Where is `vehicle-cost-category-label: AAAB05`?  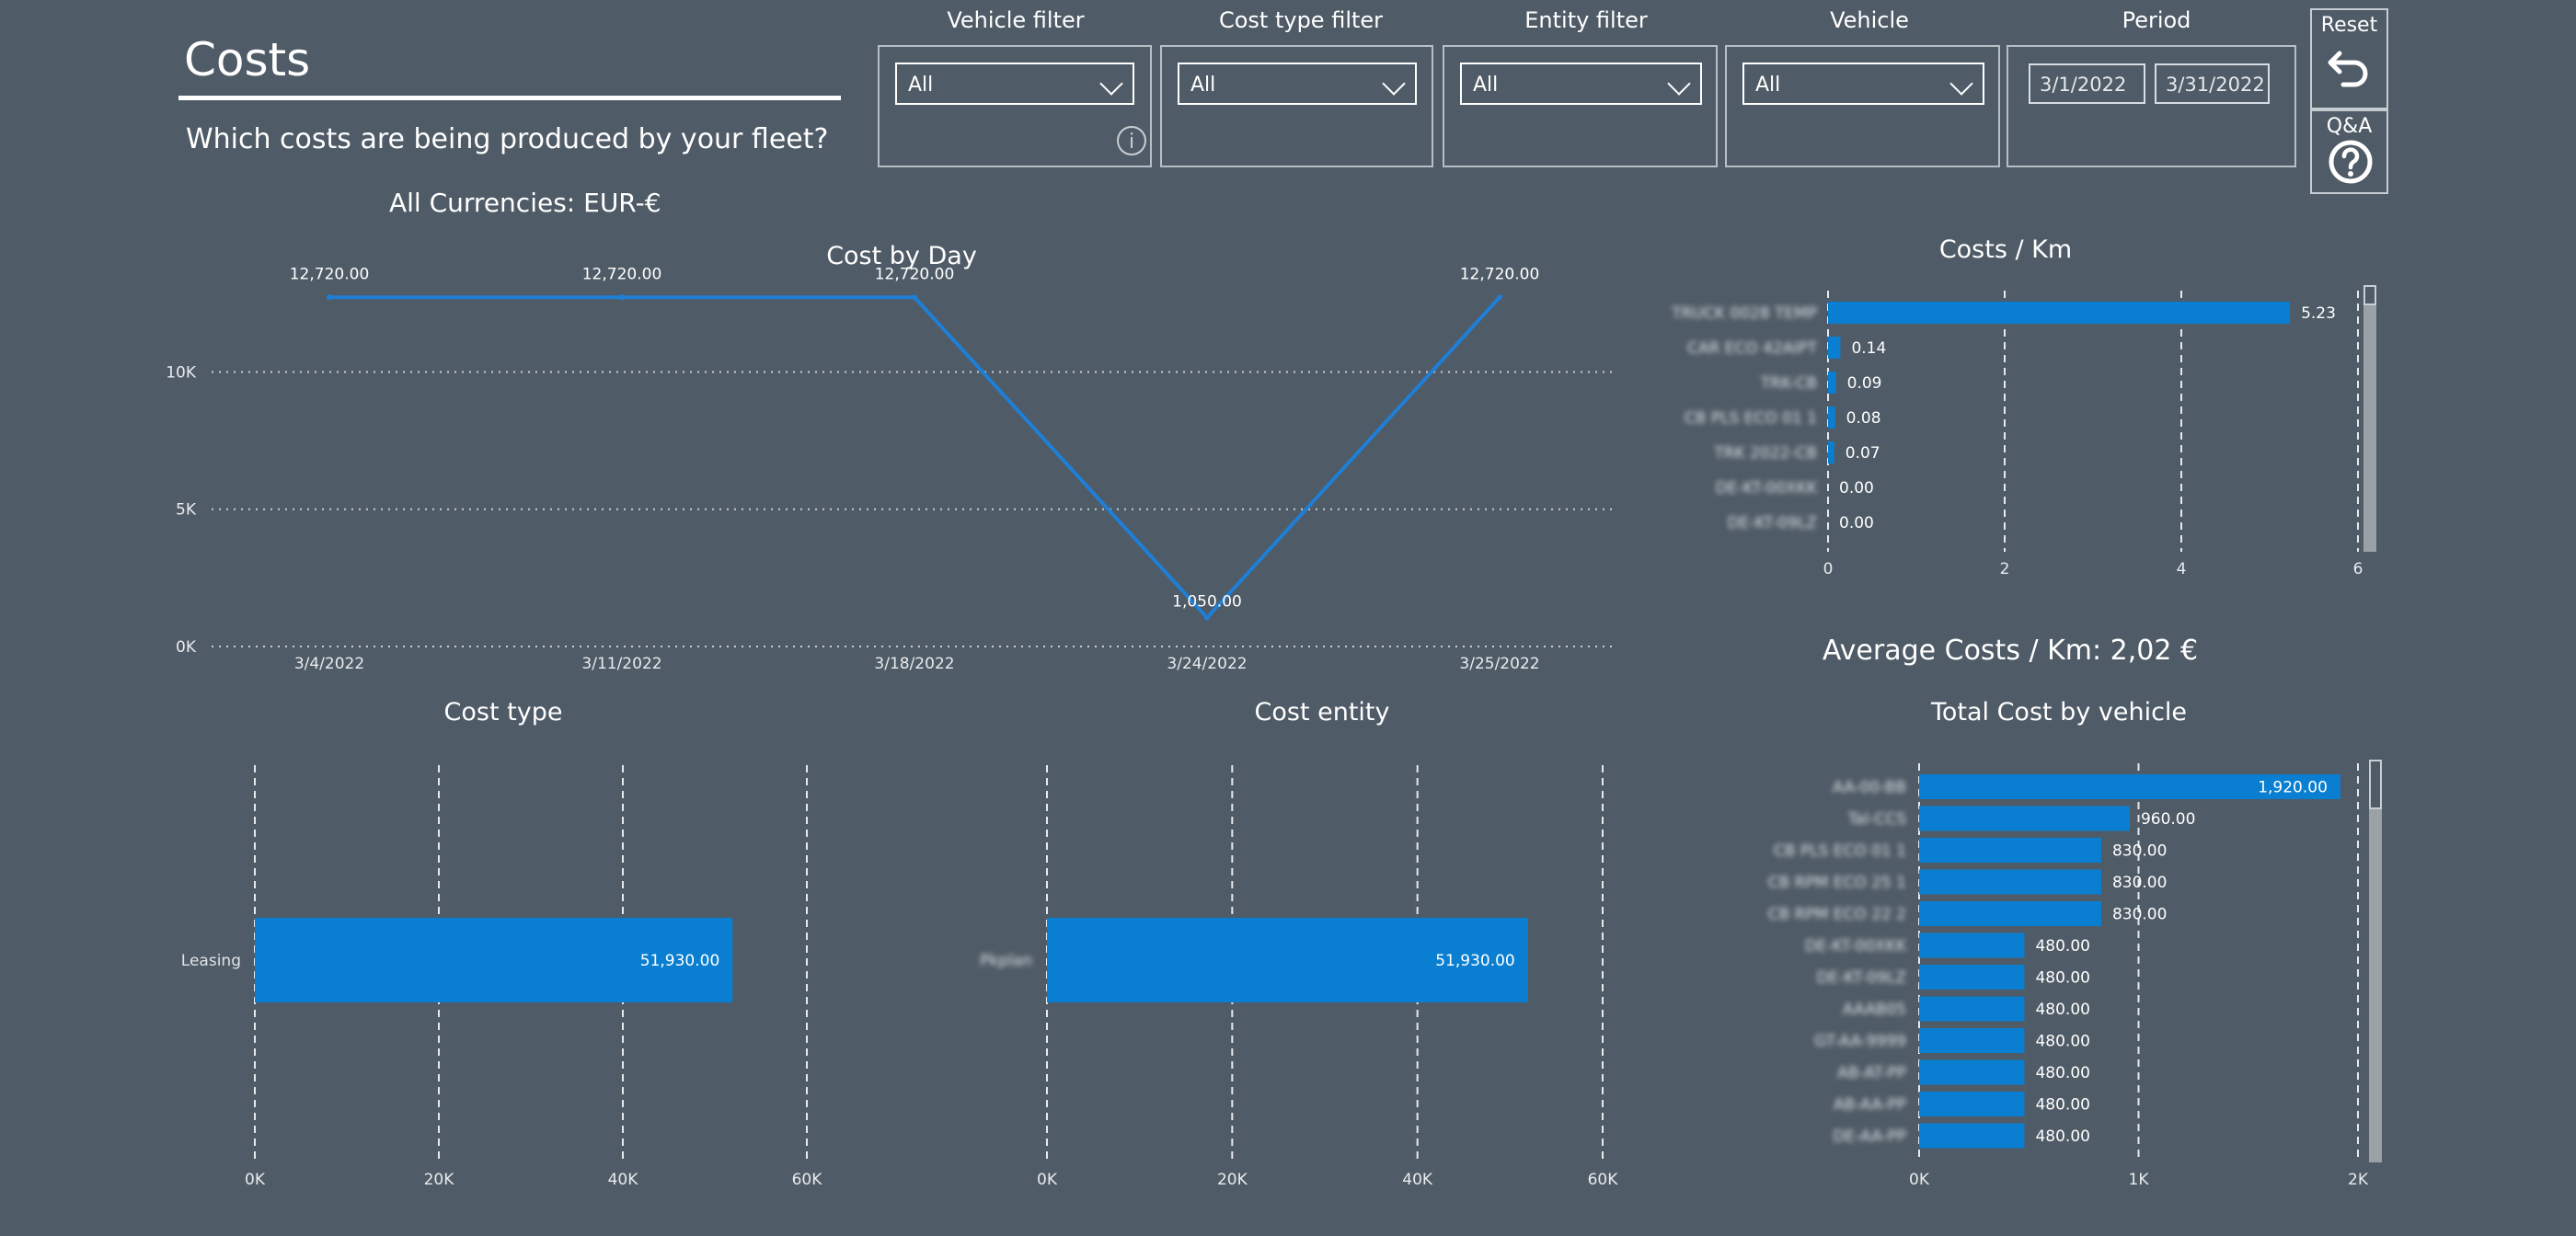 vehicle-cost-category-label: AAAB05 is located at coordinates (1874, 1010).